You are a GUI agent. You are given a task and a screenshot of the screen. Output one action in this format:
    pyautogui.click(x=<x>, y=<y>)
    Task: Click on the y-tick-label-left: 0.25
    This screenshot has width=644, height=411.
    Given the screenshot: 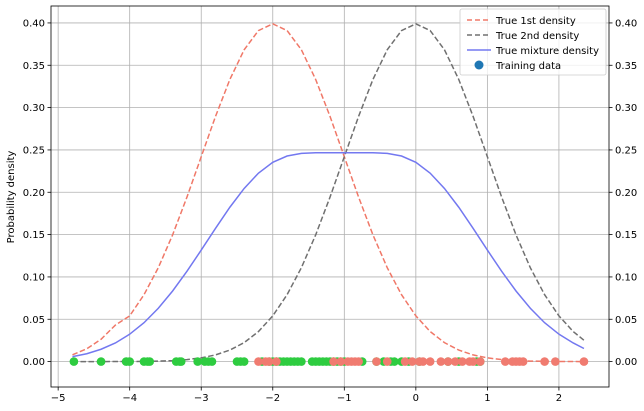 What is the action you would take?
    pyautogui.click(x=34, y=150)
    